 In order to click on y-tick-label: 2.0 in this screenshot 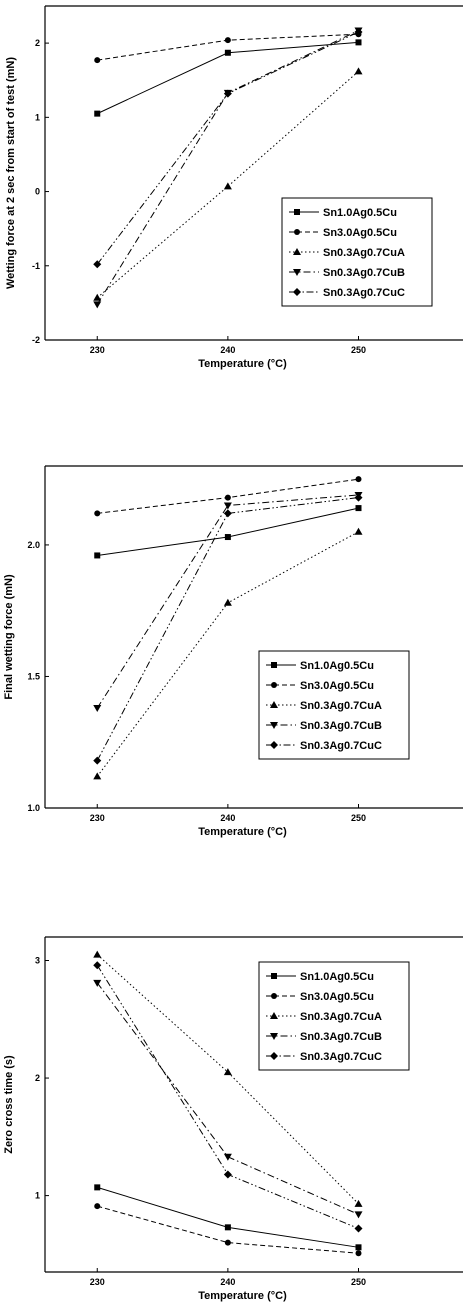, I will do `click(33, 545)`.